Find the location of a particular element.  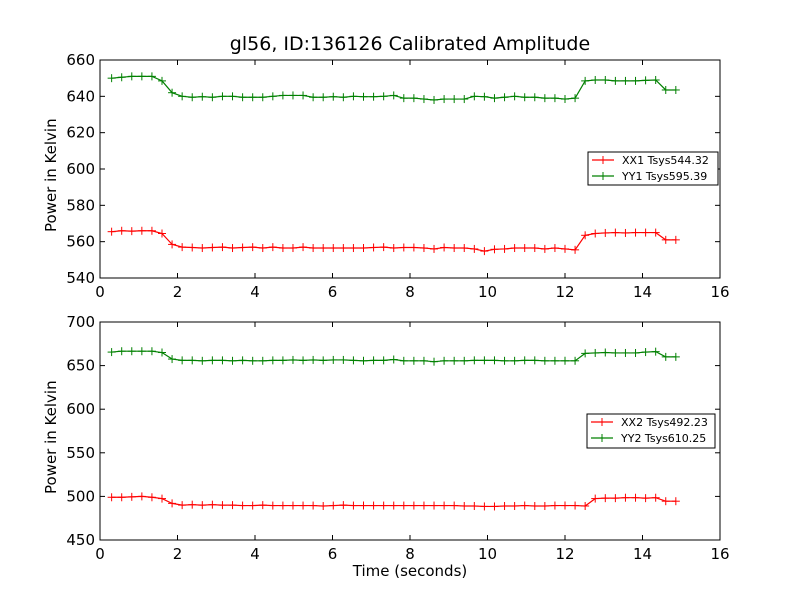

x-tick-label: 4 is located at coordinates (255, 292).